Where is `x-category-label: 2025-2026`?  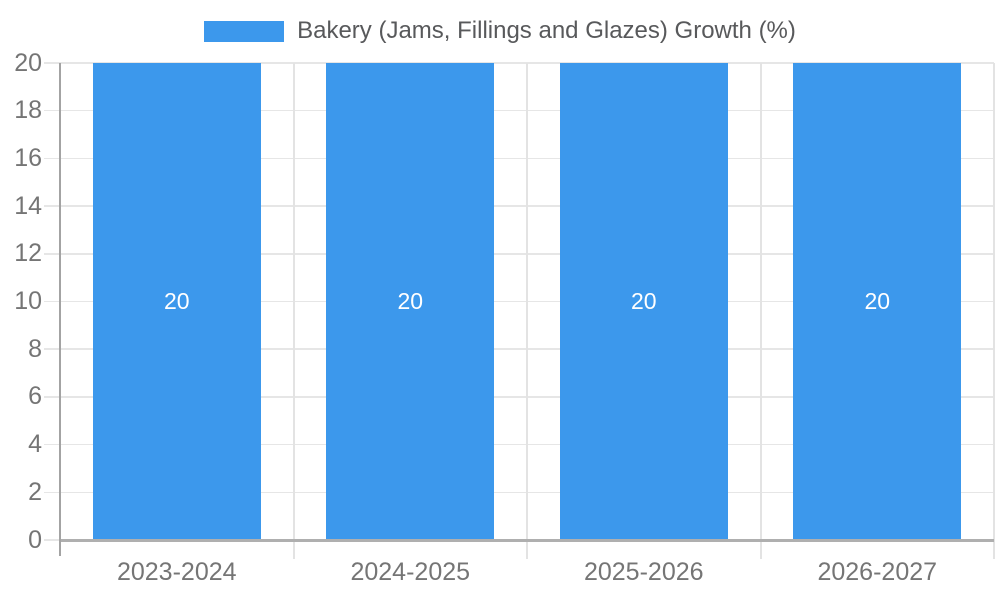
x-category-label: 2025-2026 is located at coordinates (643, 572).